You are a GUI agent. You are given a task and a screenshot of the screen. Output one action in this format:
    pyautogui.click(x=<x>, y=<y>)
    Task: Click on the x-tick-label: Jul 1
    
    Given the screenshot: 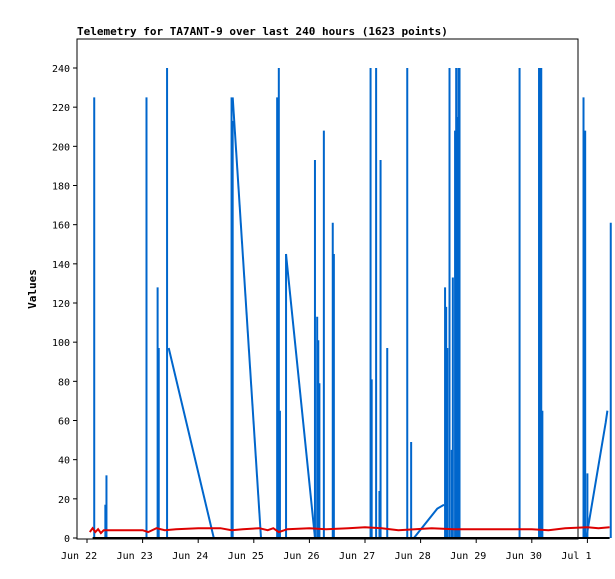 What is the action you would take?
    pyautogui.click(x=576, y=556)
    